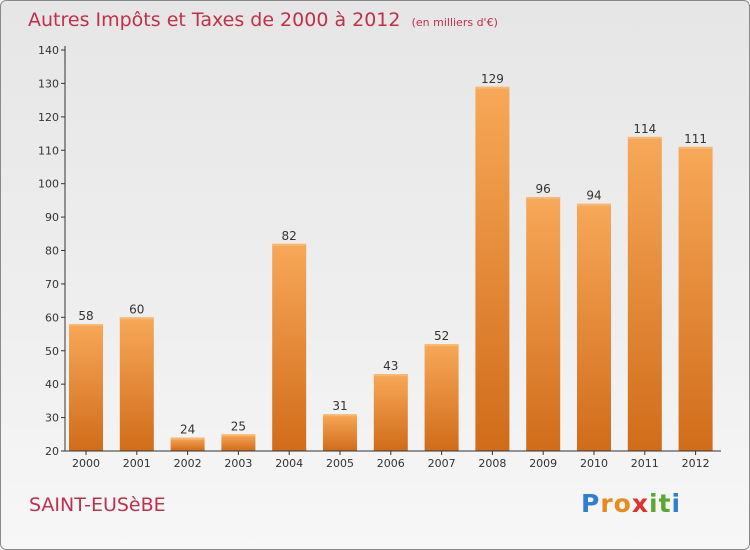 This screenshot has width=750, height=550. I want to click on x-tick-label: 2000, so click(86, 463).